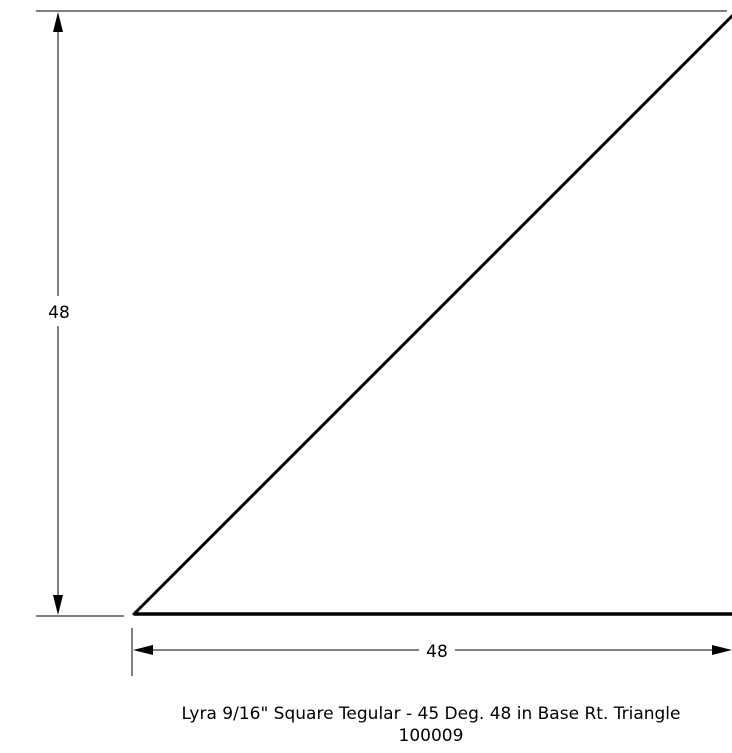 The image size is (732, 753). What do you see at coordinates (58, 22) in the screenshot?
I see `height-arrow-top` at bounding box center [58, 22].